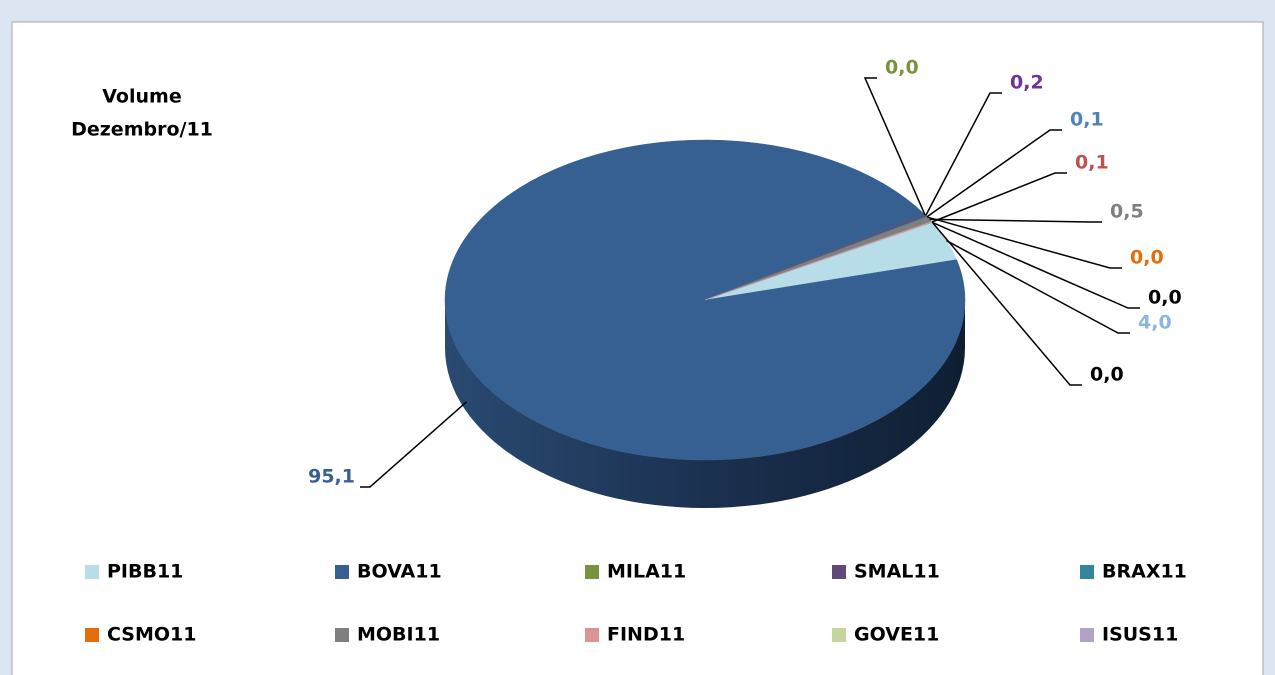  What do you see at coordinates (1140, 635) in the screenshot?
I see `legend-label: ISUS11` at bounding box center [1140, 635].